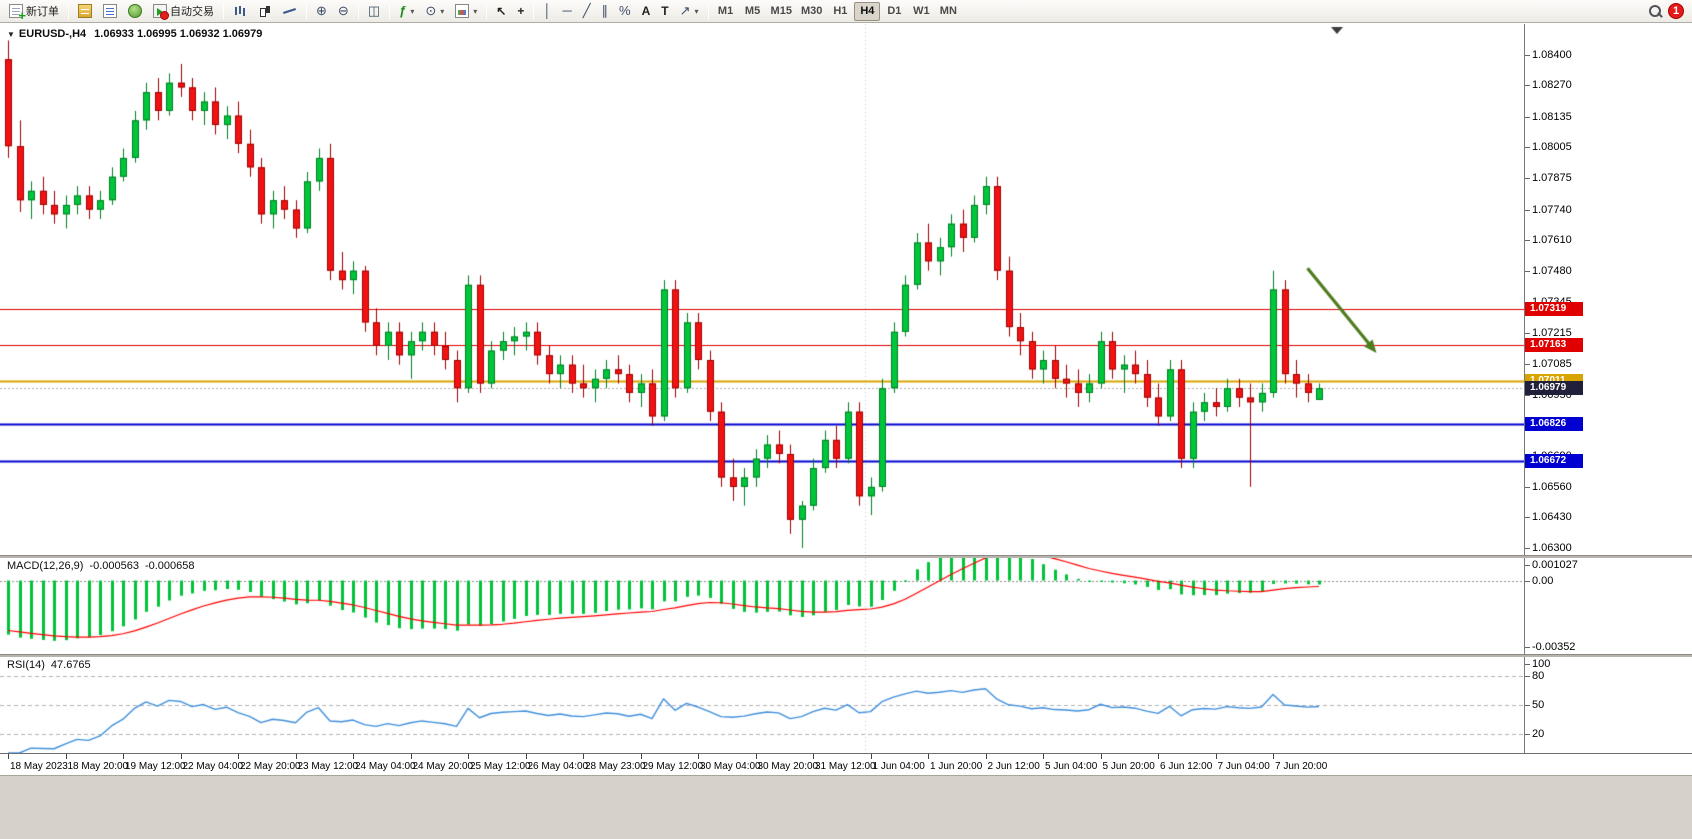 The height and width of the screenshot is (839, 1692). I want to click on price-tag-support-line-1: 1.06826, so click(1554, 424).